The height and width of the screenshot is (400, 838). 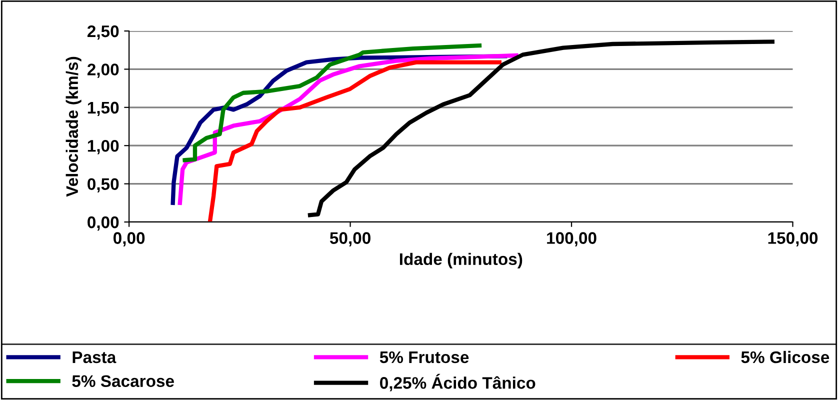 I want to click on legend-label: 5% Sacarose, so click(x=123, y=381).